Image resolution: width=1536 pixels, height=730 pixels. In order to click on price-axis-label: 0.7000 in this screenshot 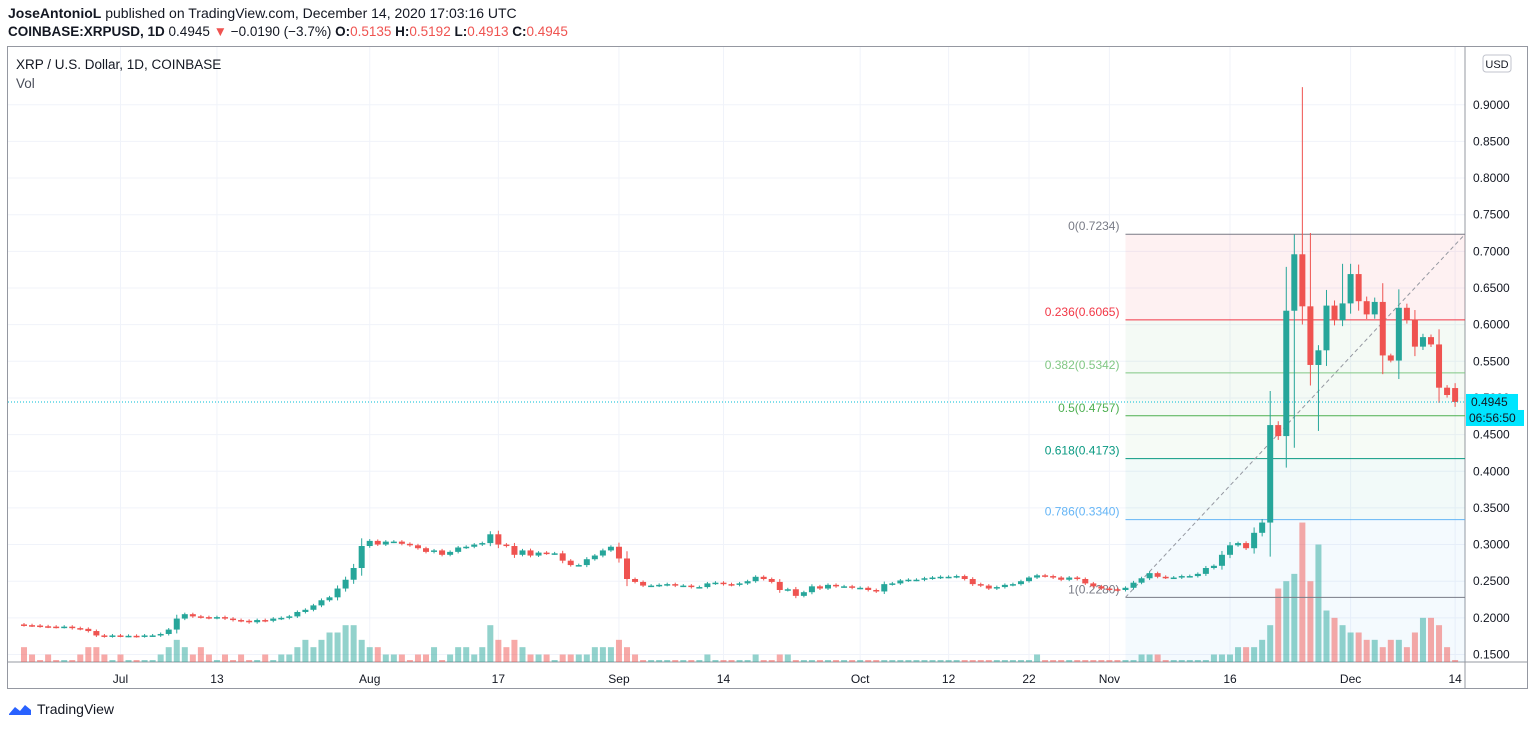, I will do `click(1491, 251)`.